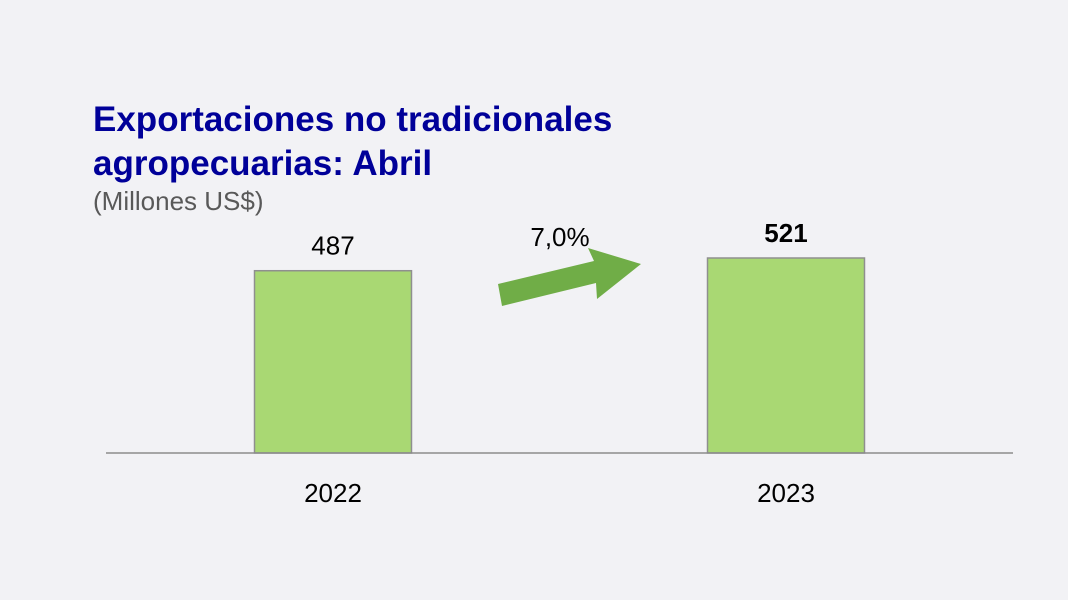  I want to click on value-label-2023: 521, so click(785, 233).